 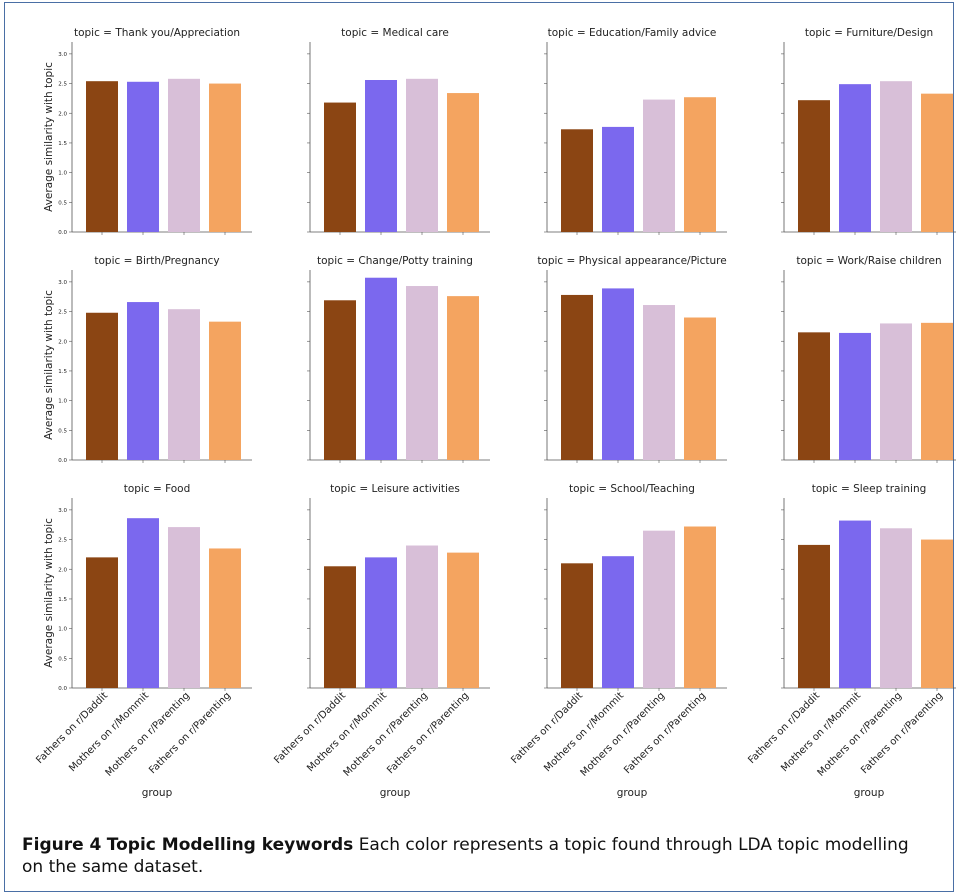 I want to click on panel-title: topic = Change/Potty training, so click(x=395, y=261).